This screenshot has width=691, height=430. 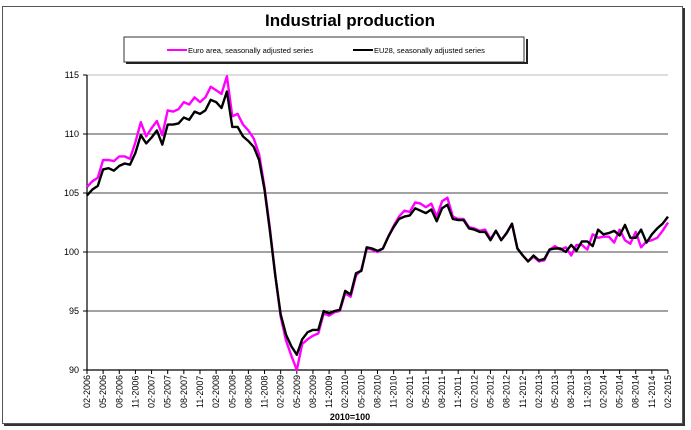 What do you see at coordinates (71, 193) in the screenshot?
I see `y-tick-label: 105` at bounding box center [71, 193].